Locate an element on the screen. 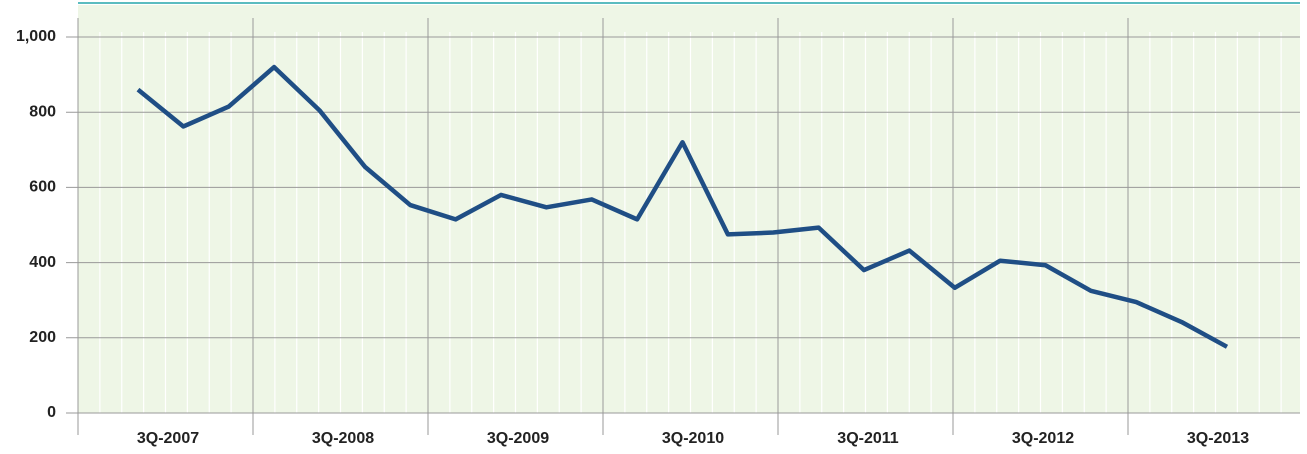 The image size is (1307, 454). x-tick-label: 3Q-2007 is located at coordinates (168, 438).